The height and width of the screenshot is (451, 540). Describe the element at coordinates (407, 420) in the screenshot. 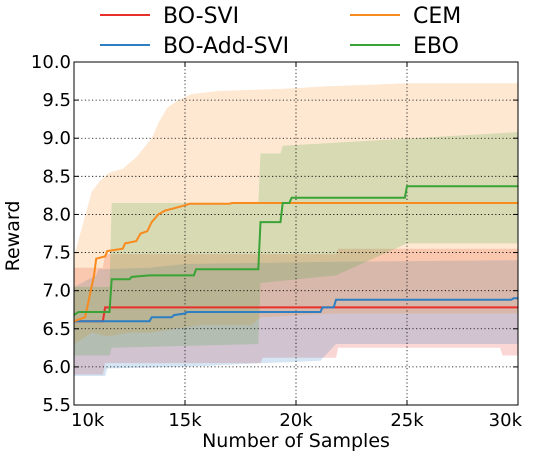

I see `x-tick-label-3: 25k` at that location.